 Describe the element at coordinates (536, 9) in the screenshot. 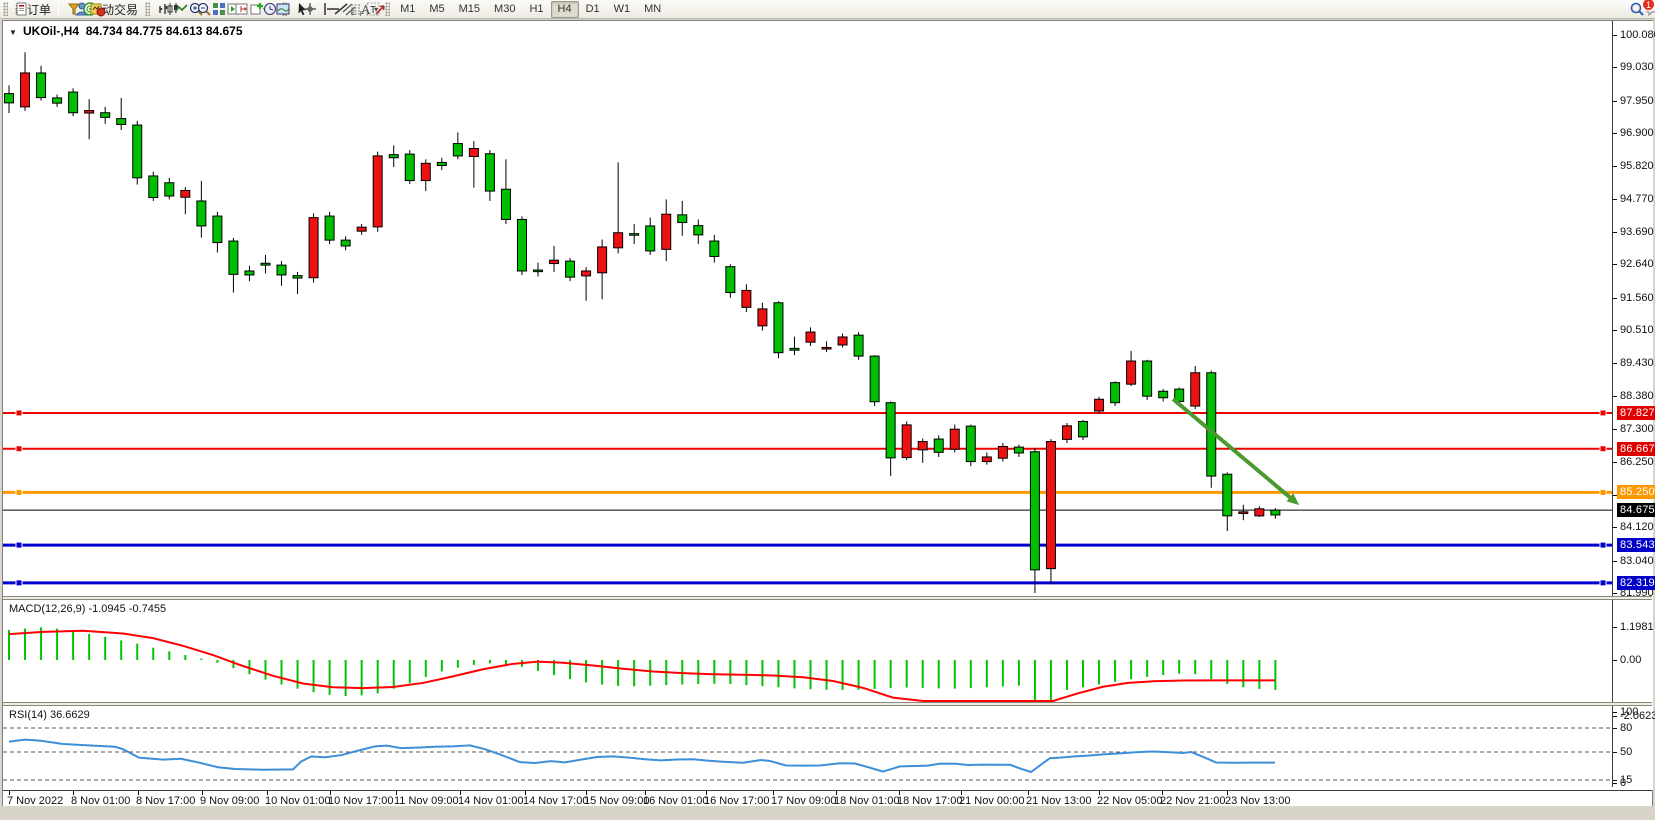

I see `timeframe-h1-button: H1` at that location.